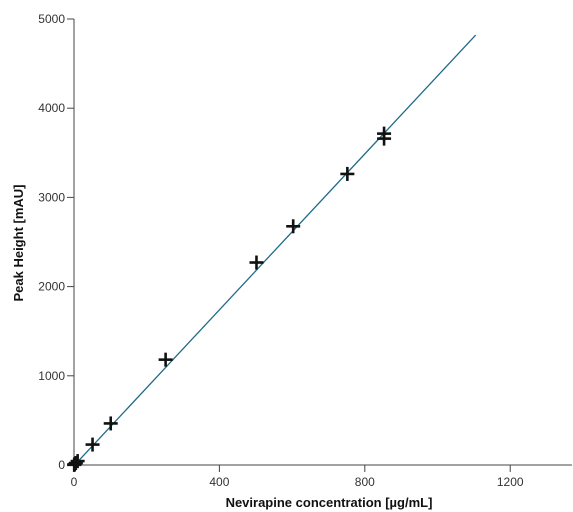  I want to click on y-axis: 0 1000 2000 3000 4000 5000, so click(56, 242).